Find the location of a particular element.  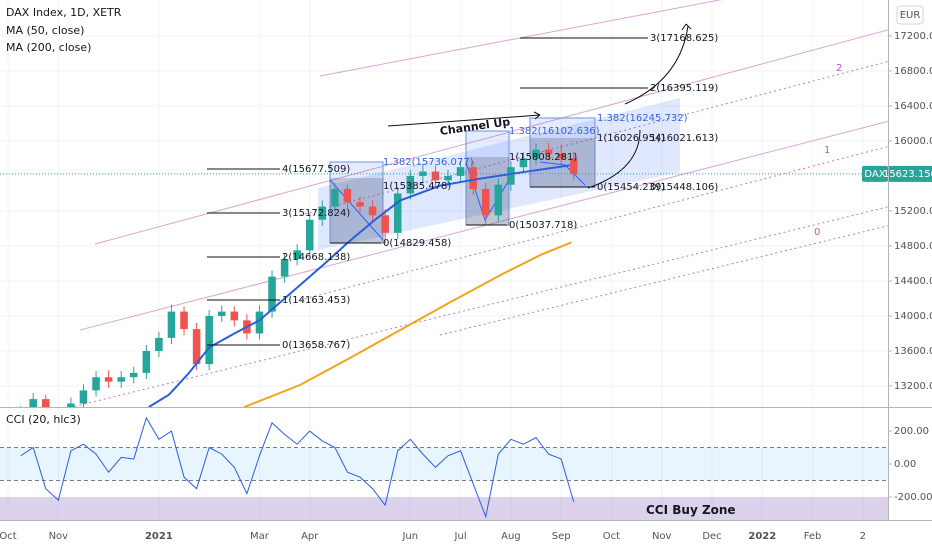

x-tick-label: 2 is located at coordinates (863, 536).